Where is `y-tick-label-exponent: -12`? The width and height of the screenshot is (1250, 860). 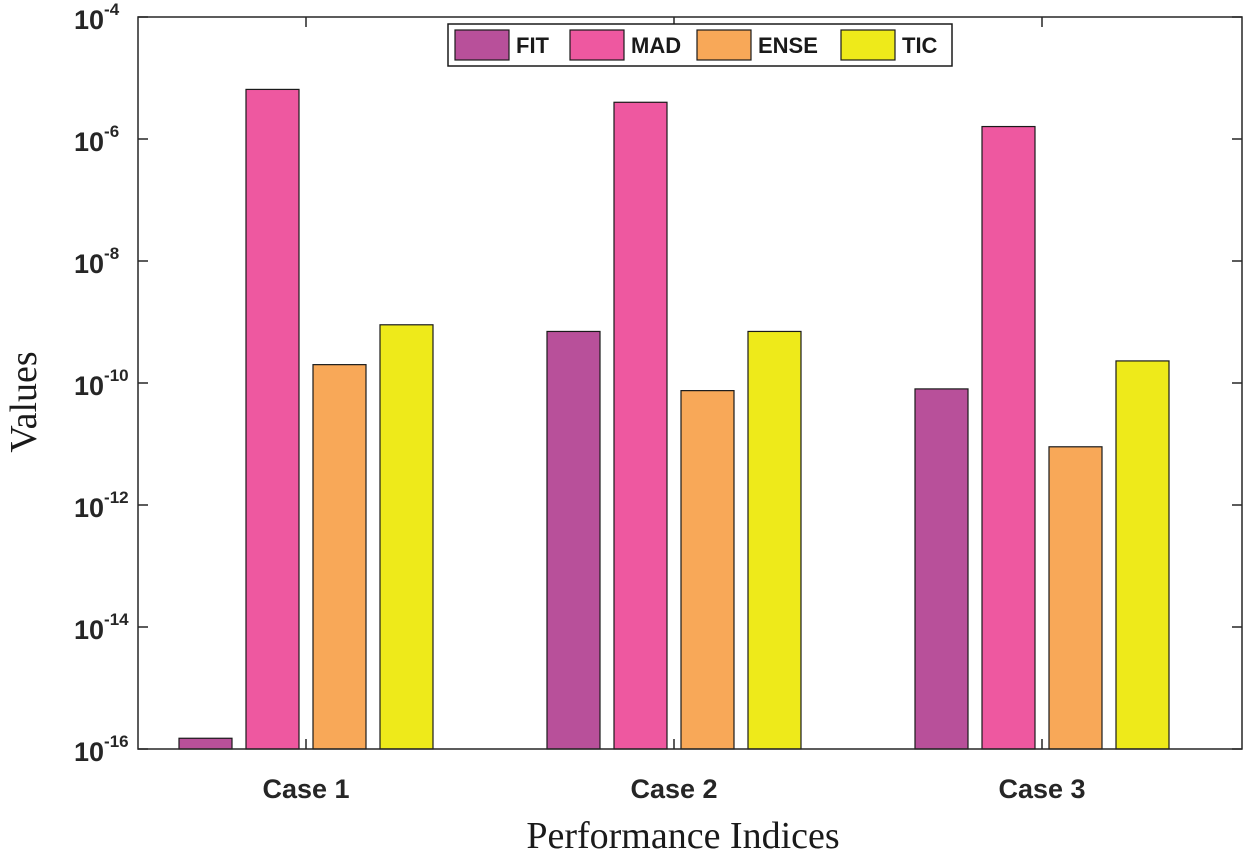
y-tick-label-exponent: -12 is located at coordinates (116, 497).